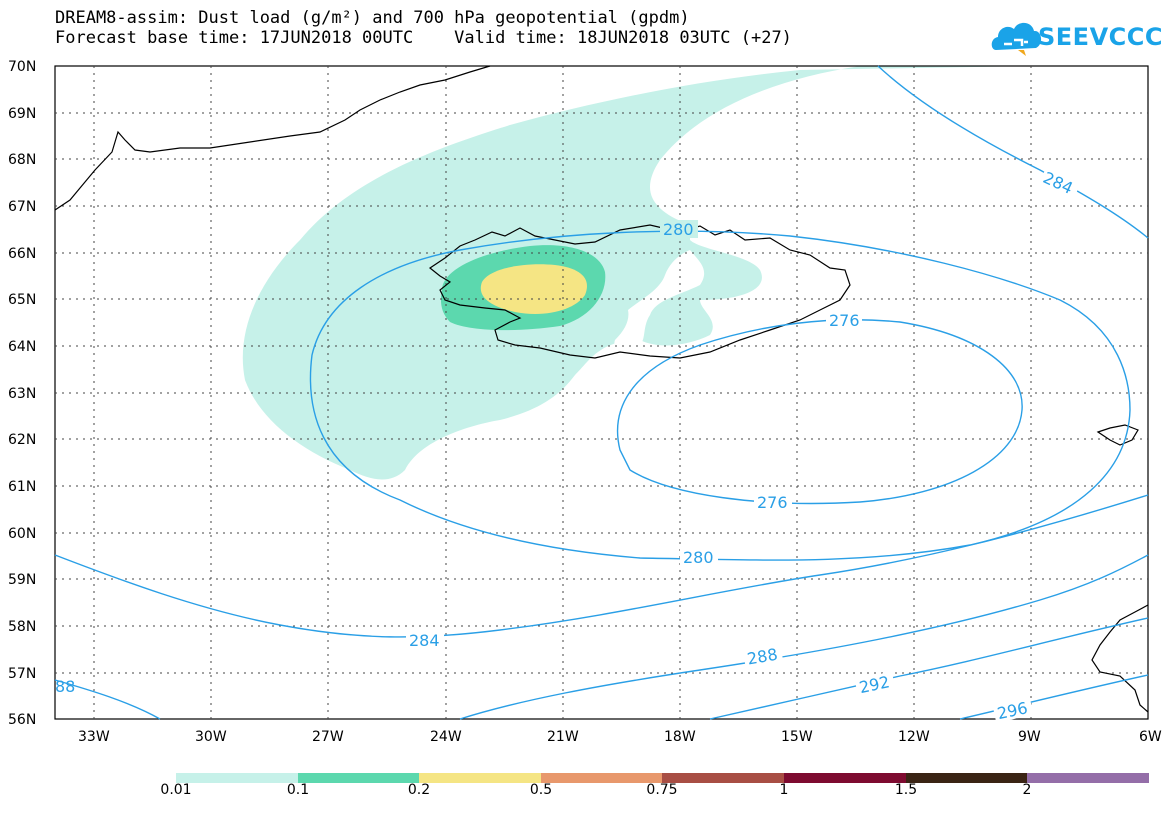 This screenshot has height=815, width=1175. Describe the element at coordinates (22, 674) in the screenshot. I see `lat-label: 57N` at that location.